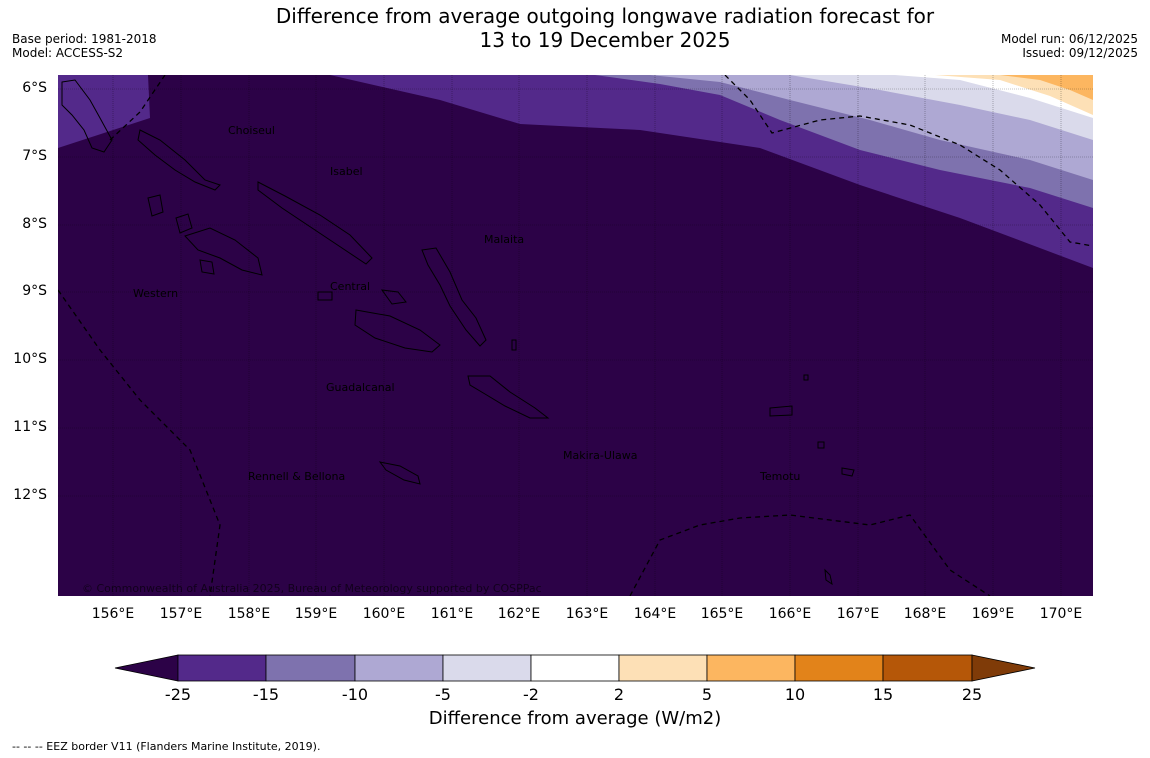  What do you see at coordinates (1003, 668) in the screenshot?
I see `colorbar-extend-high` at bounding box center [1003, 668].